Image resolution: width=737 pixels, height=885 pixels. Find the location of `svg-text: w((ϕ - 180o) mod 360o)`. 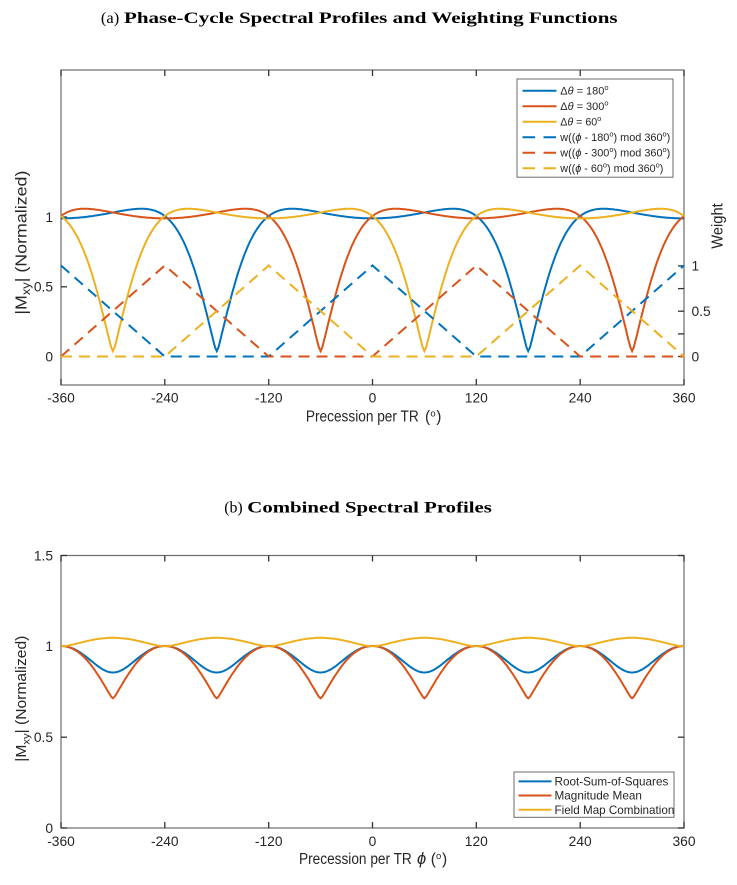

svg-text: w((ϕ - 180o) mod 360o) is located at coordinates (614, 137).